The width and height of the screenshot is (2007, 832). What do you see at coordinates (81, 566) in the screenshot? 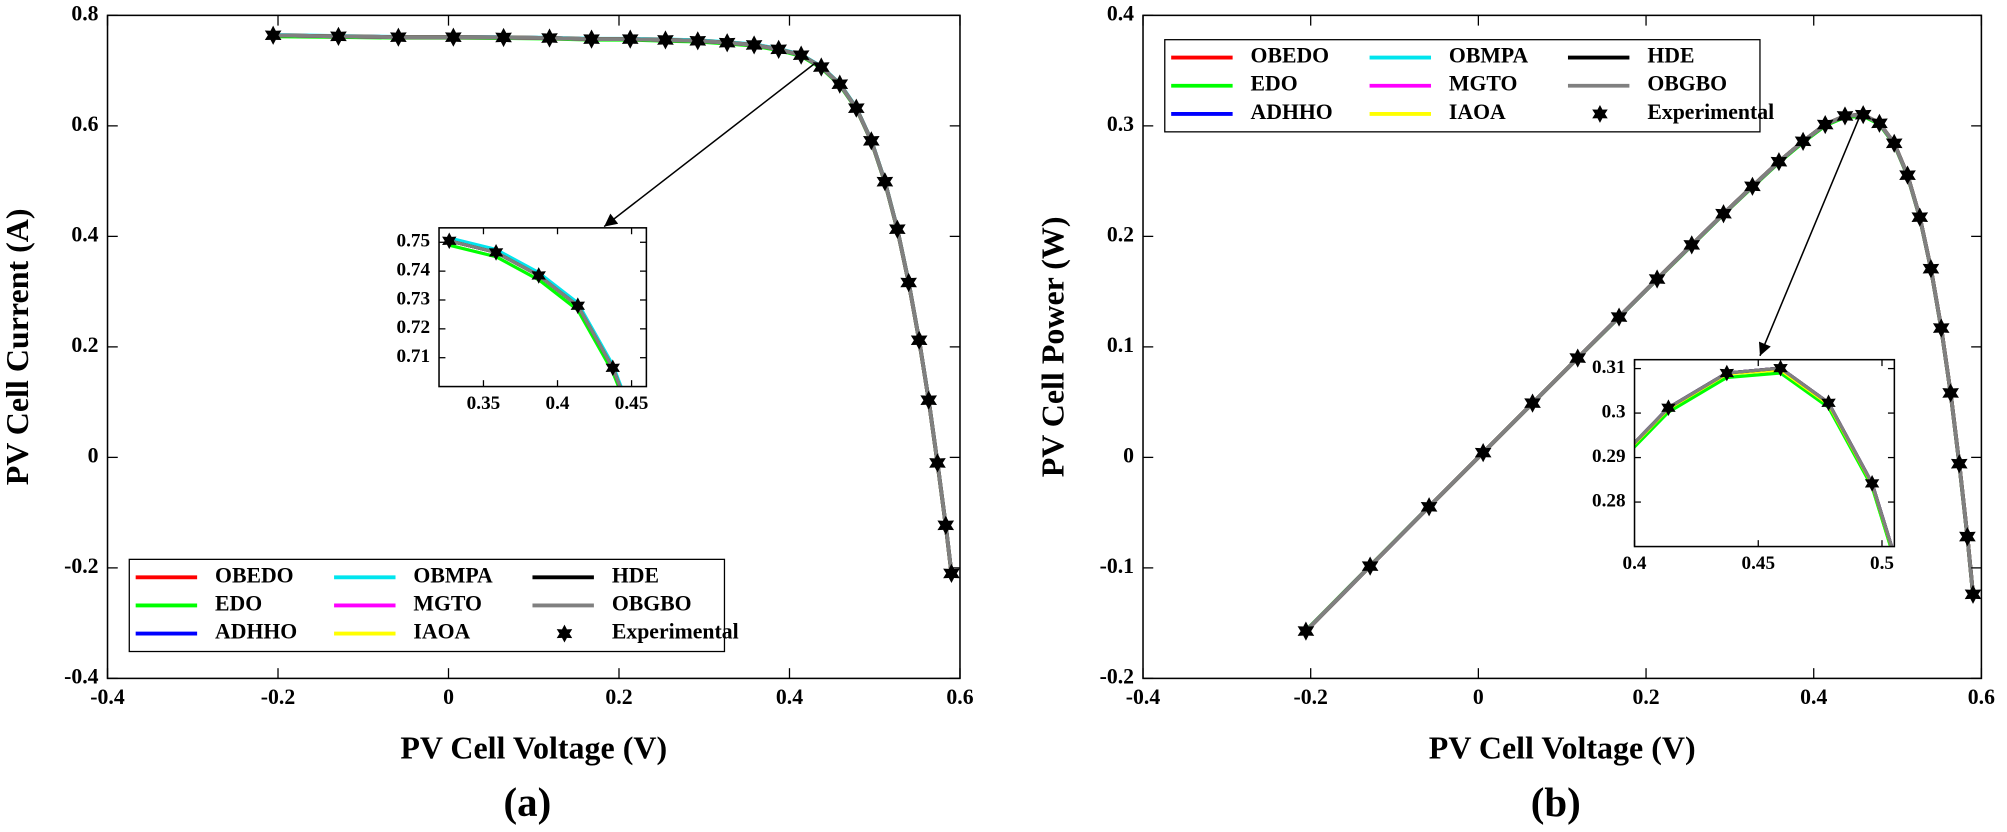
I see `y-tick-label: -0.2` at bounding box center [81, 566].